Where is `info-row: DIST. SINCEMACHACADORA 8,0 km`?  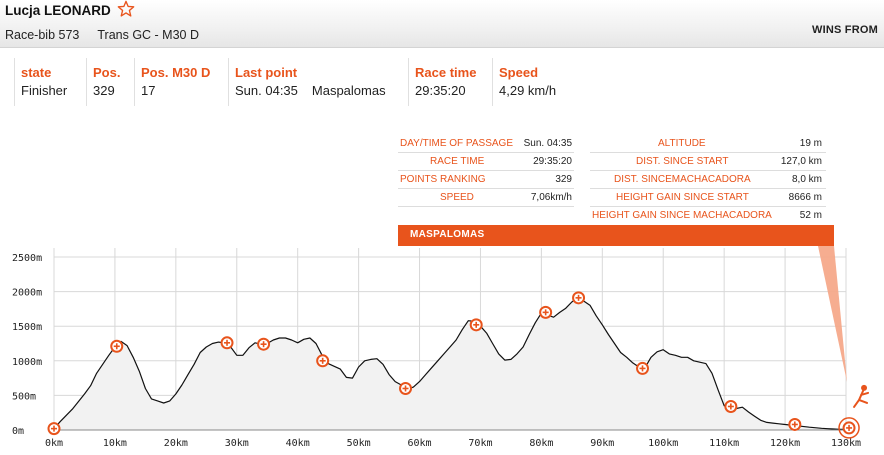
info-row: DIST. SINCEMACHACADORA 8,0 km is located at coordinates (708, 180).